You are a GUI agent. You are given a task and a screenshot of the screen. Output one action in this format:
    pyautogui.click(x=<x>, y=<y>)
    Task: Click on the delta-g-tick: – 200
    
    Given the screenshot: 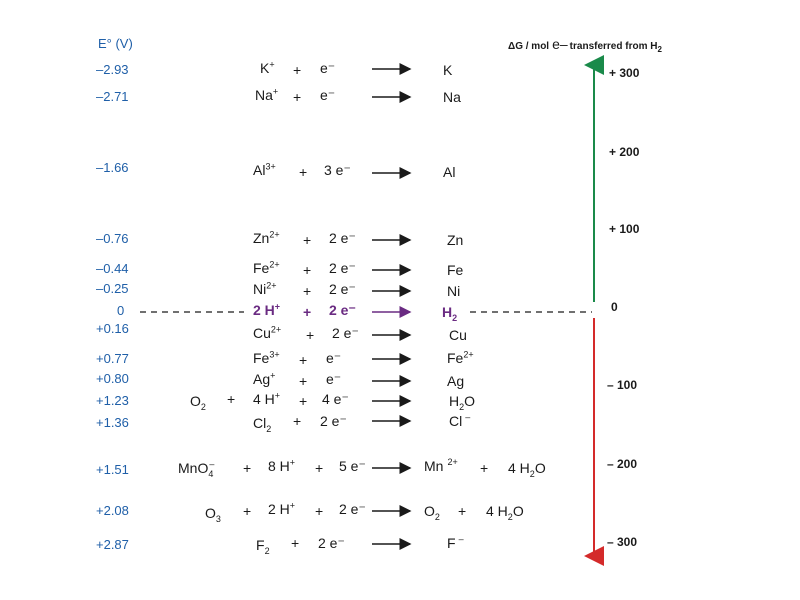 What is the action you would take?
    pyautogui.click(x=622, y=464)
    